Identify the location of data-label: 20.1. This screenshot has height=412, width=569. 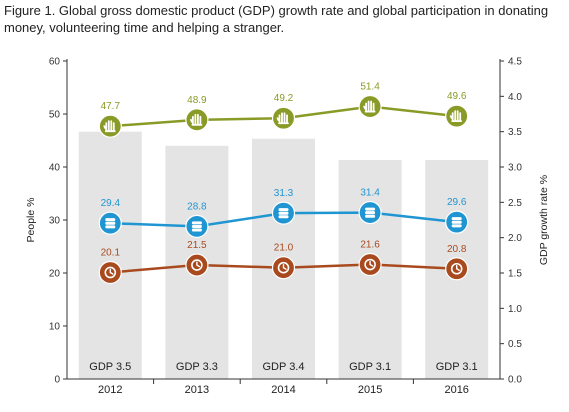
(111, 252).